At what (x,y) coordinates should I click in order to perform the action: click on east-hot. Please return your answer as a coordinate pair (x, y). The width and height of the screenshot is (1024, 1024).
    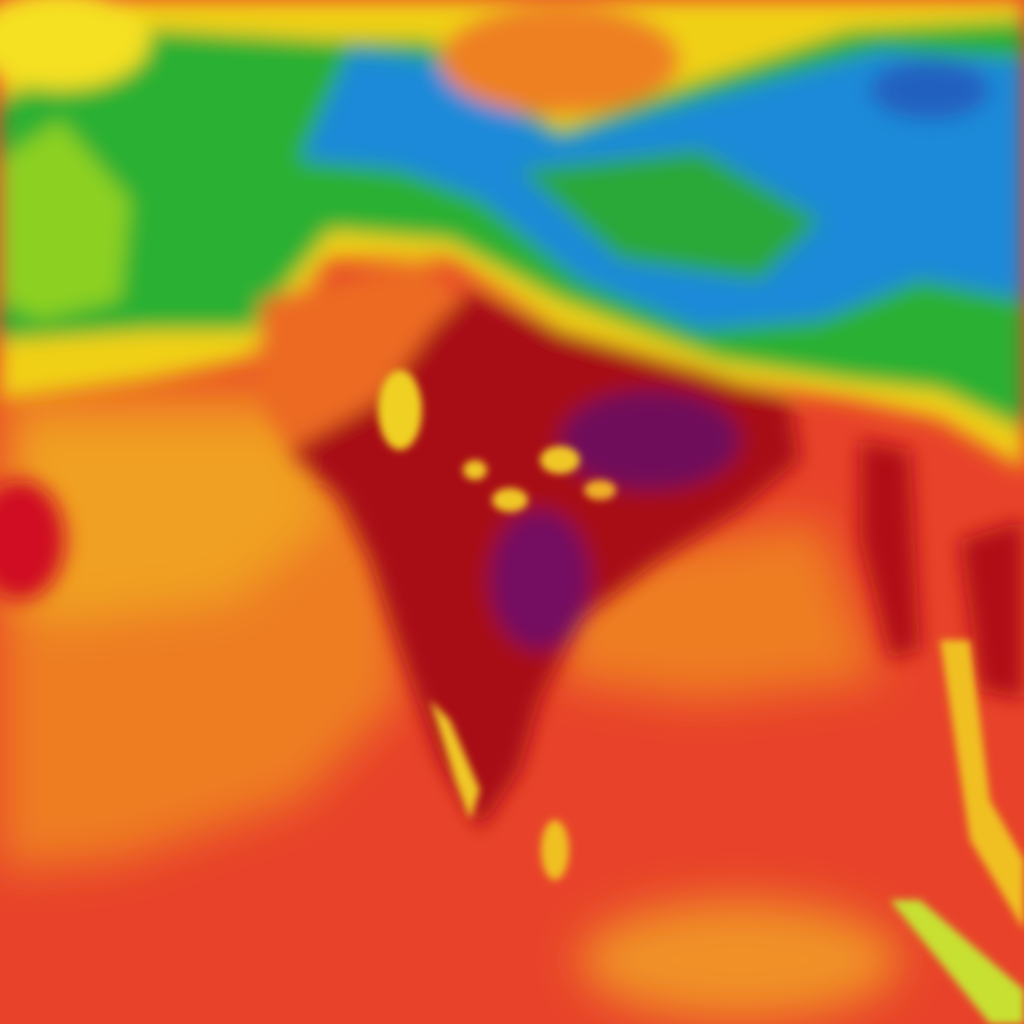
    Looking at the image, I should click on (992, 610).